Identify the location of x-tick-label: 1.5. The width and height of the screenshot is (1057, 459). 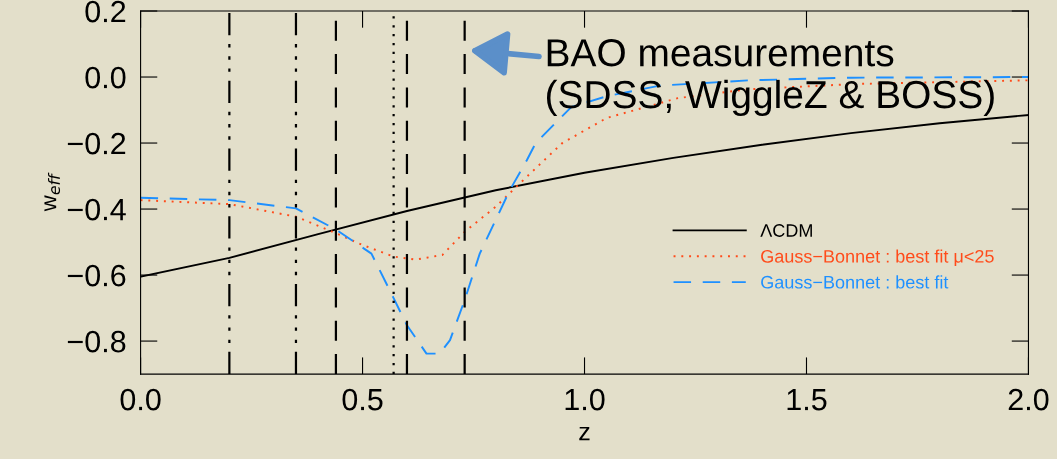
(807, 400).